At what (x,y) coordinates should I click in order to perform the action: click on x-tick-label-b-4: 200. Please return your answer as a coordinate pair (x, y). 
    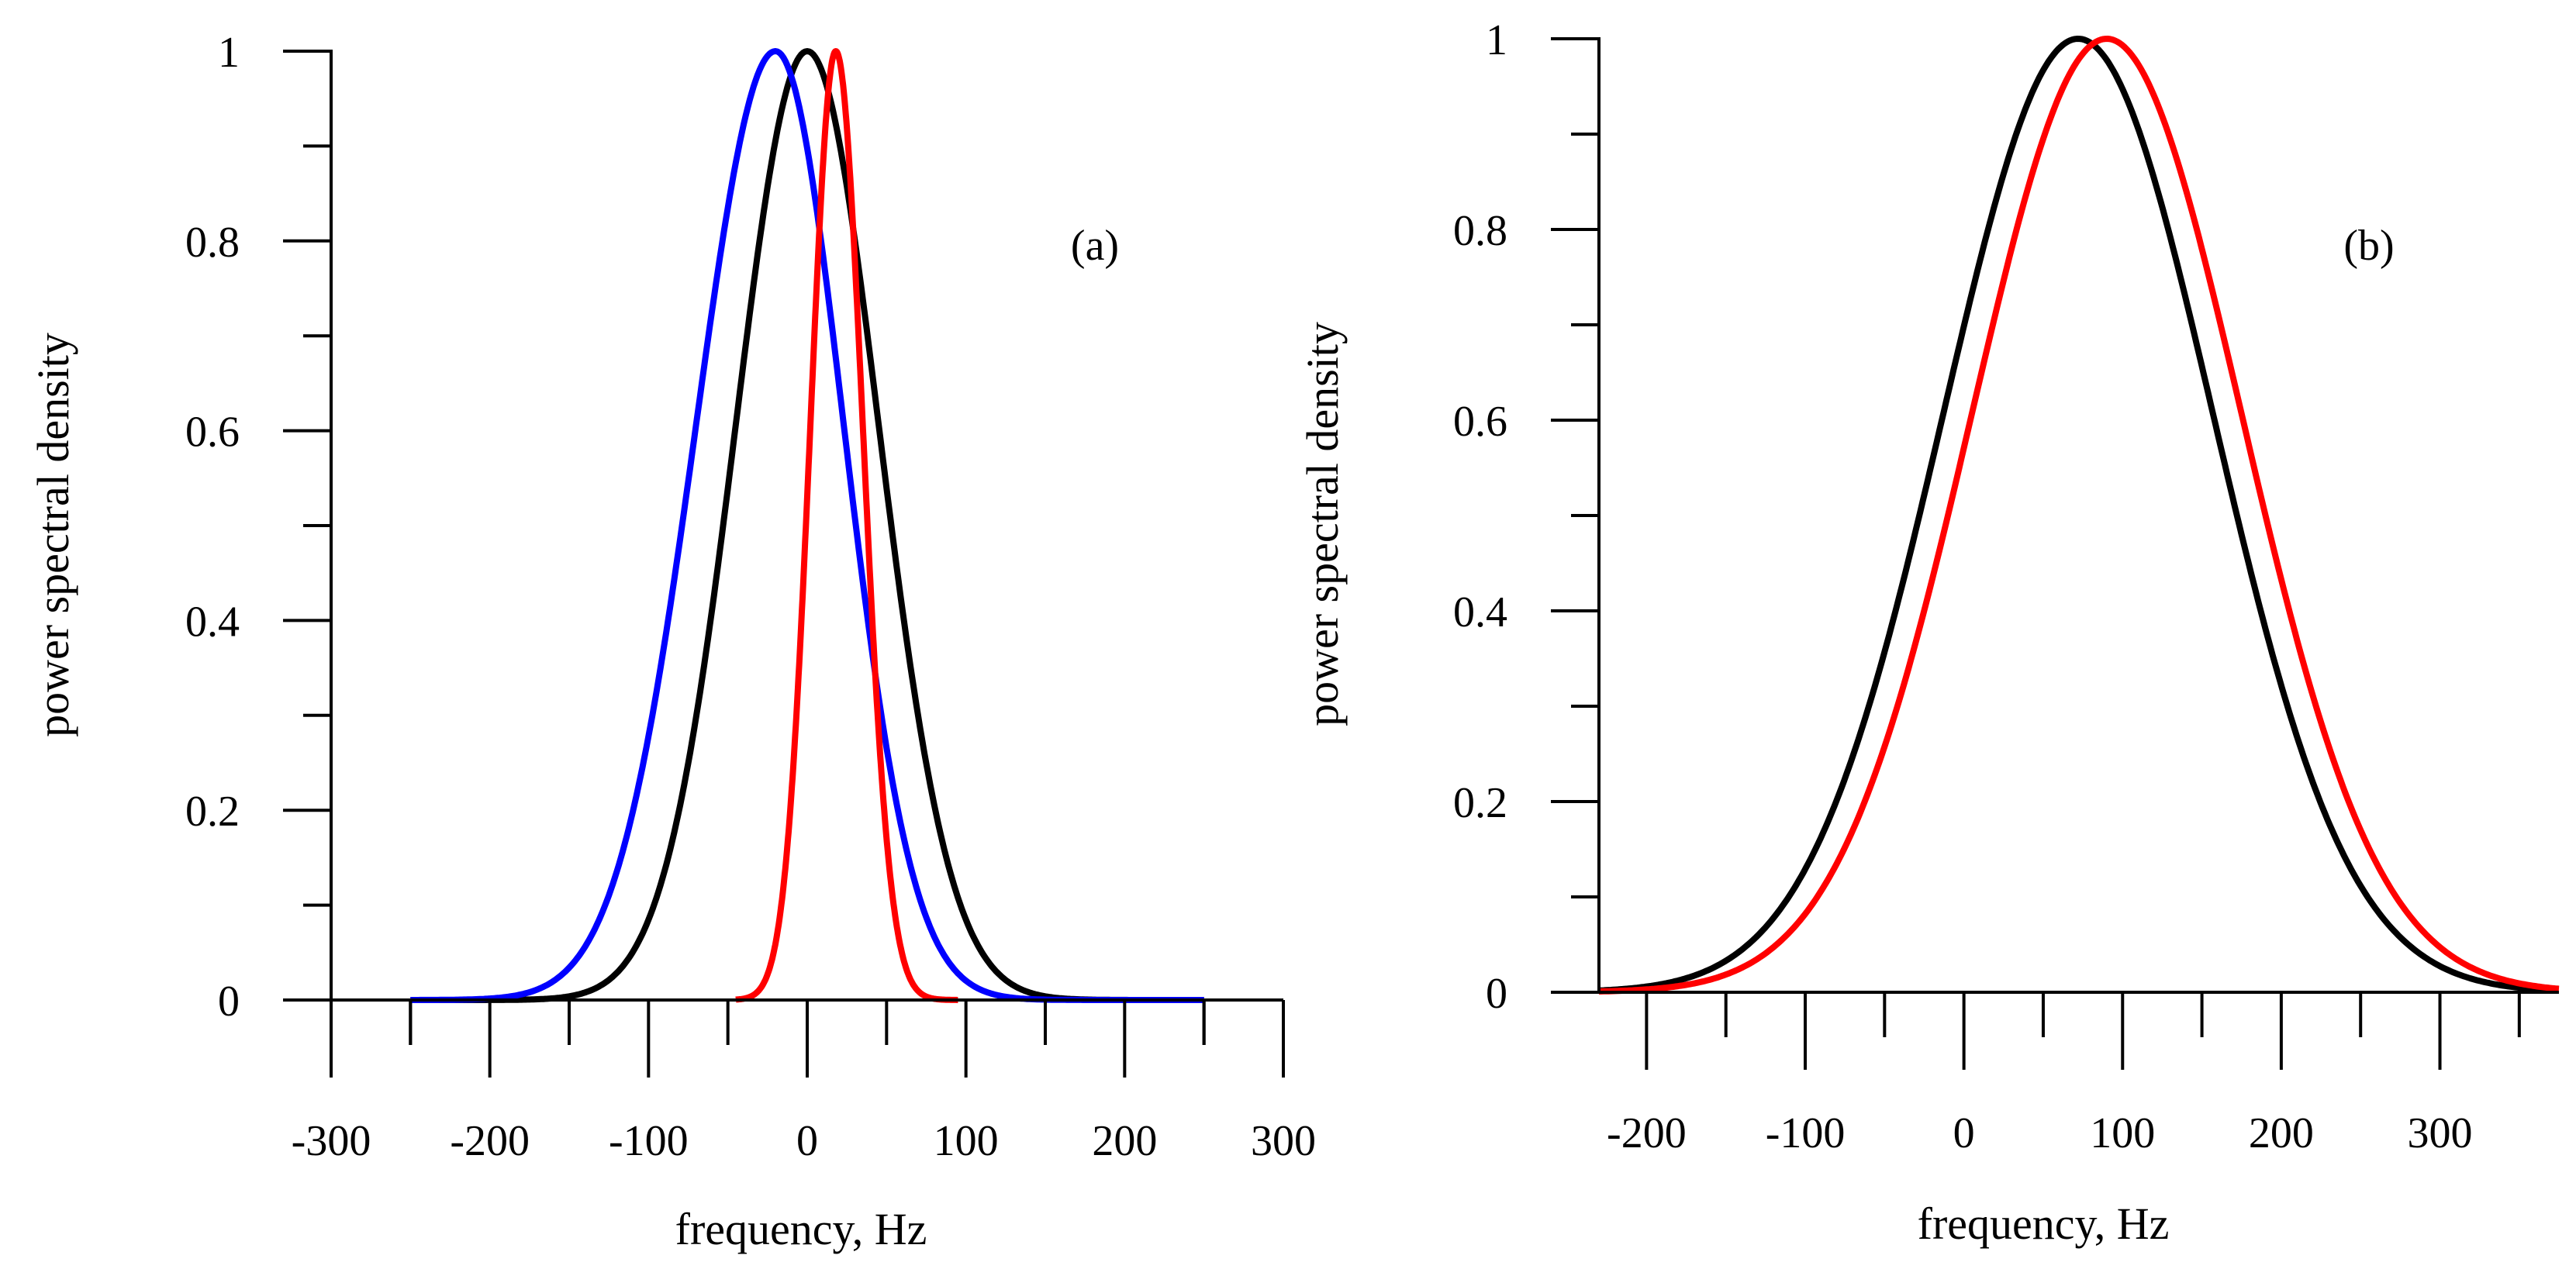
    Looking at the image, I should click on (2281, 1133).